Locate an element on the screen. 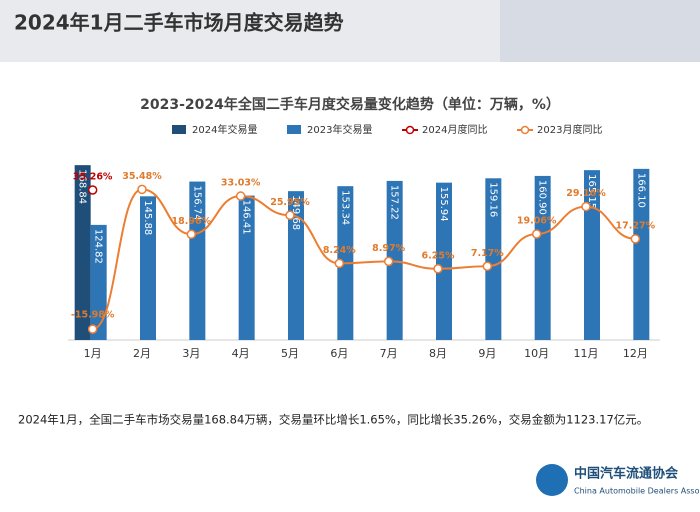 The height and width of the screenshot is (512, 700). line-value-label: 35.48% is located at coordinates (142, 176).